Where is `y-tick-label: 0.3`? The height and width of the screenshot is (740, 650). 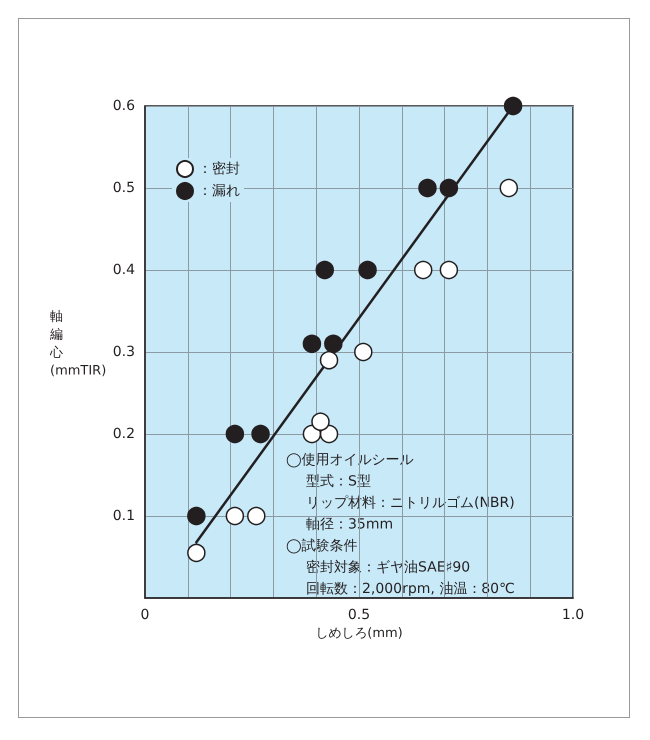
y-tick-label: 0.3 is located at coordinates (123, 352).